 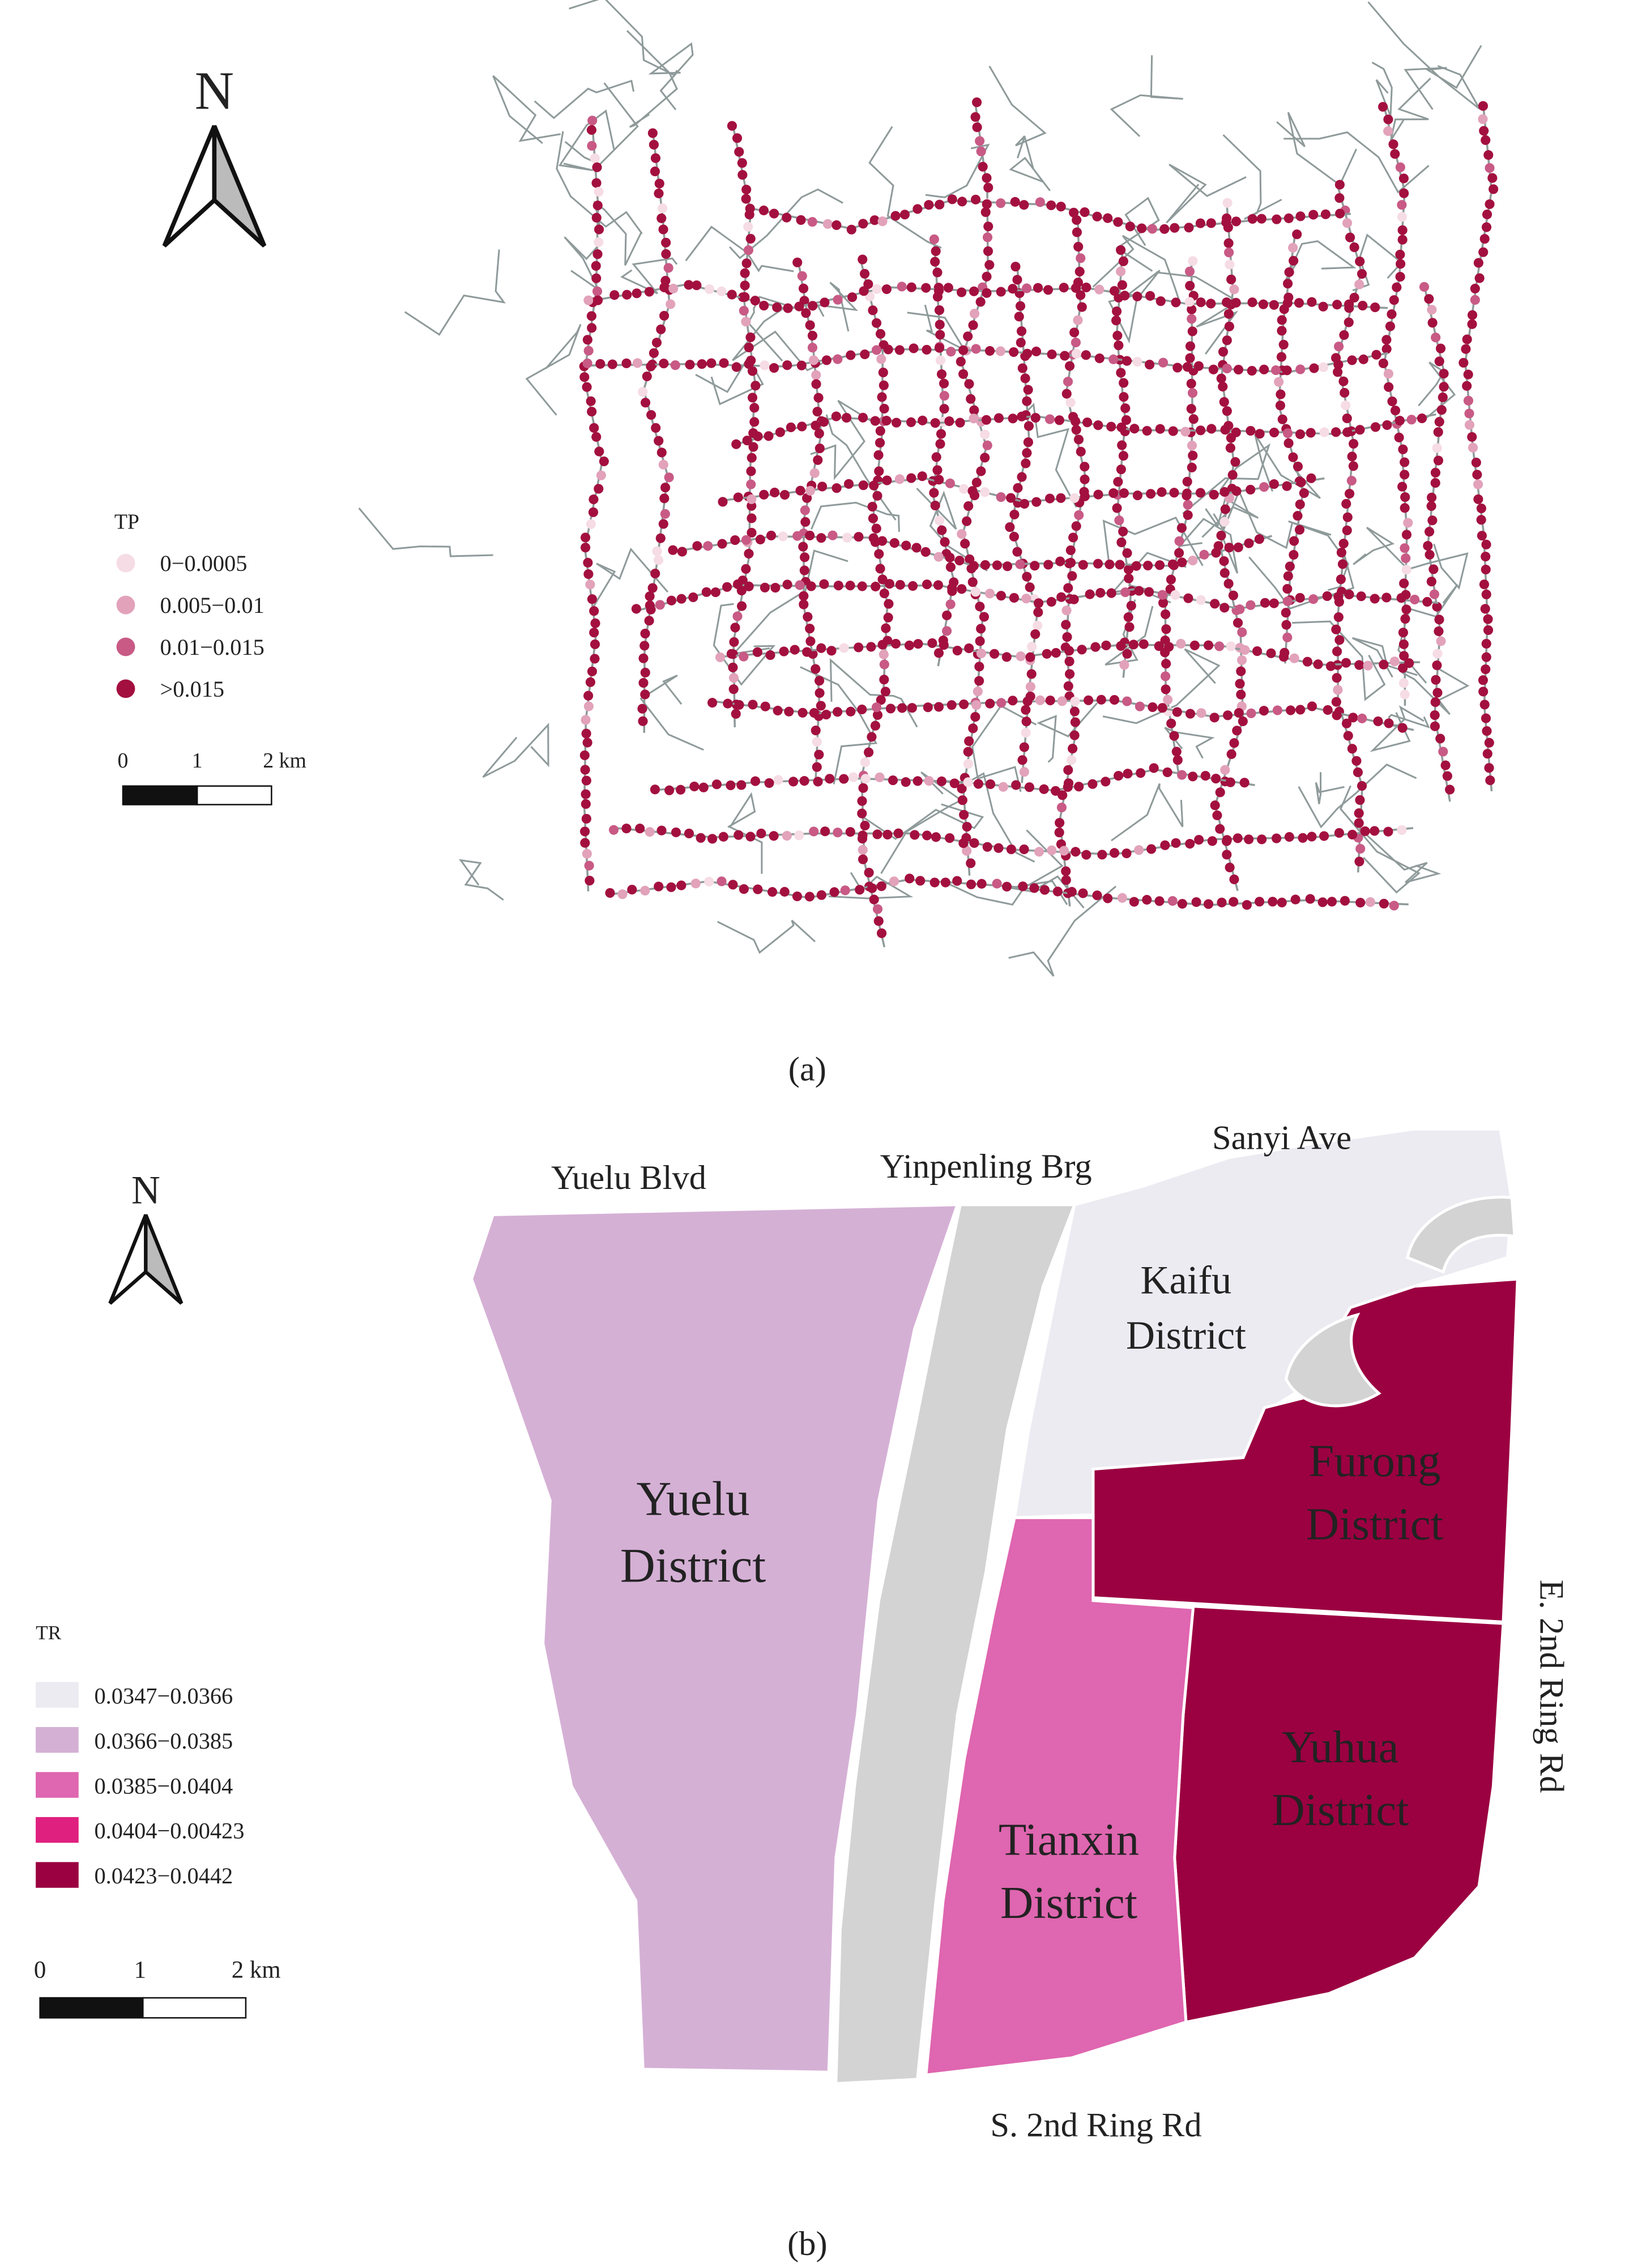 What do you see at coordinates (693, 1498) in the screenshot?
I see `district-label: Yuelu` at bounding box center [693, 1498].